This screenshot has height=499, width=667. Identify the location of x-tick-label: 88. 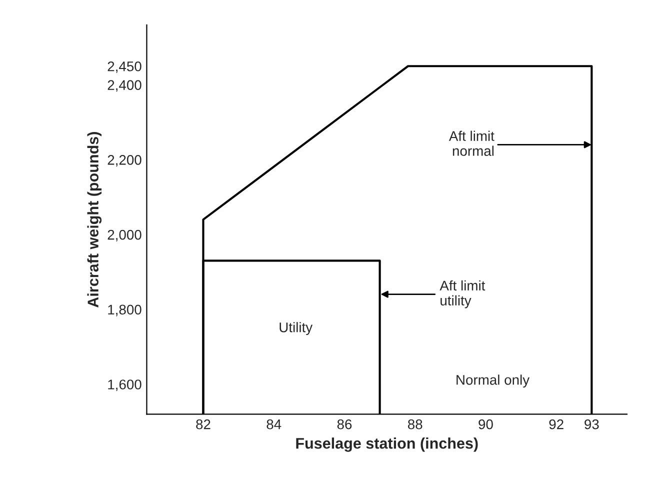
(415, 424).